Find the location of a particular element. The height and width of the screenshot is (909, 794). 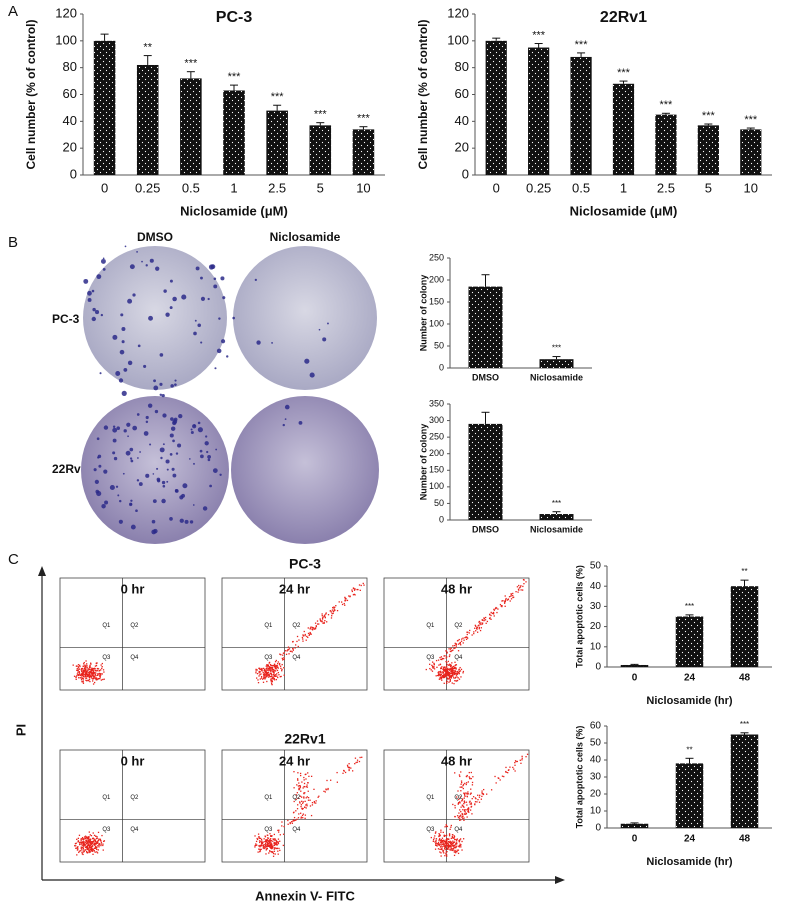

time-label: 0 hr is located at coordinates (133, 588).